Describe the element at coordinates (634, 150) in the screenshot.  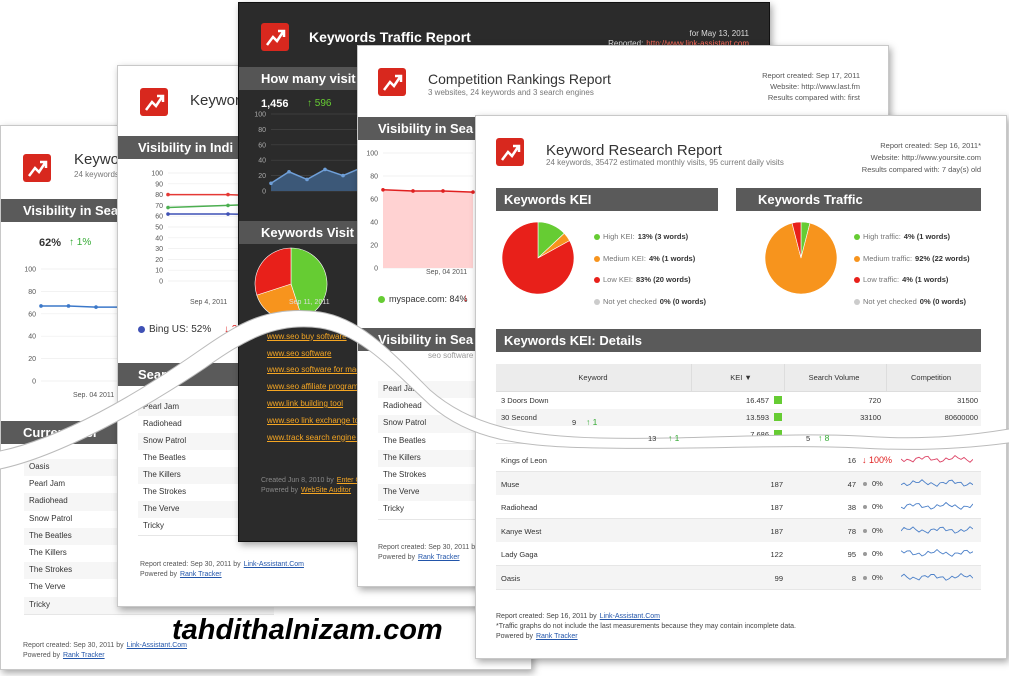
I see `report-title: Keyword Research Report` at that location.